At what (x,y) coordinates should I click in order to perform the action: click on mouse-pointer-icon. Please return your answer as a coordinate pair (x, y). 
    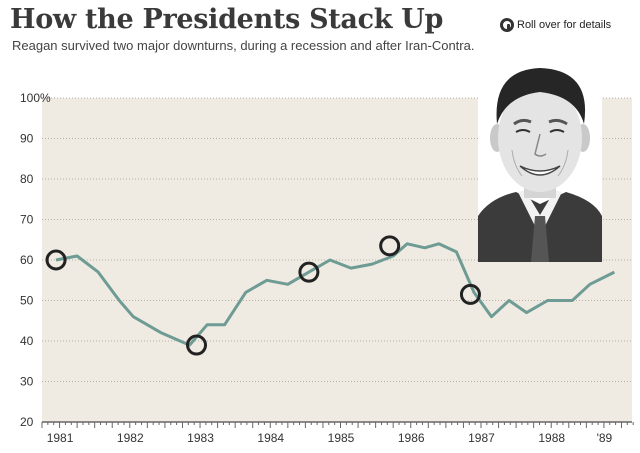
    Looking at the image, I should click on (507, 25).